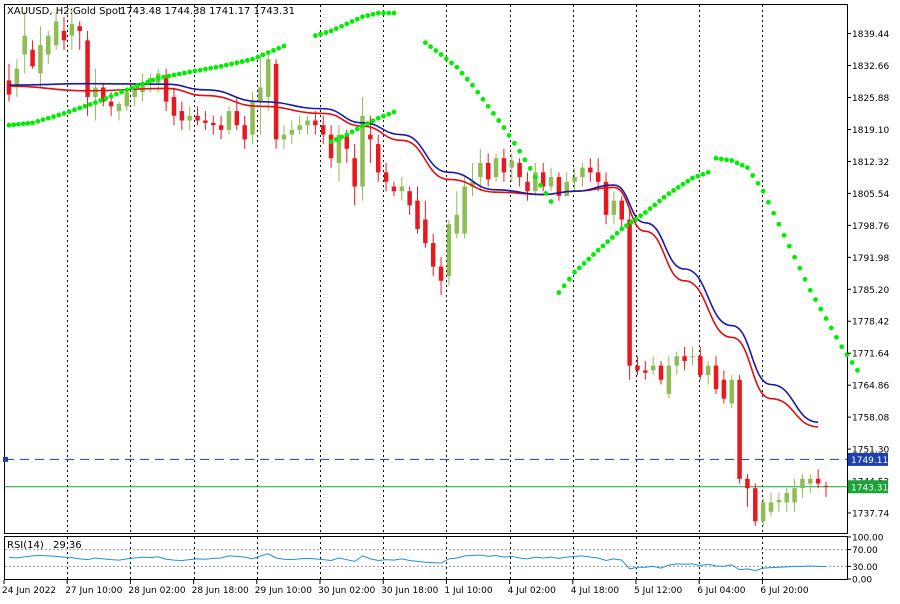 The height and width of the screenshot is (604, 900). Describe the element at coordinates (868, 459) in the screenshot. I see `blue-line-price-tag: 1749.11` at that location.